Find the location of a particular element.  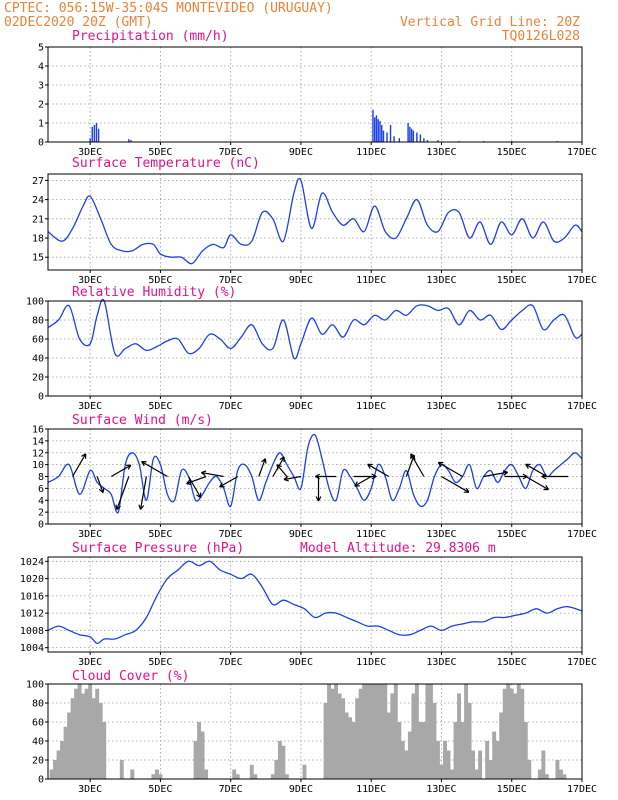

header-run-time: 02DEC2020 20Z (GMT) is located at coordinates (78, 22).